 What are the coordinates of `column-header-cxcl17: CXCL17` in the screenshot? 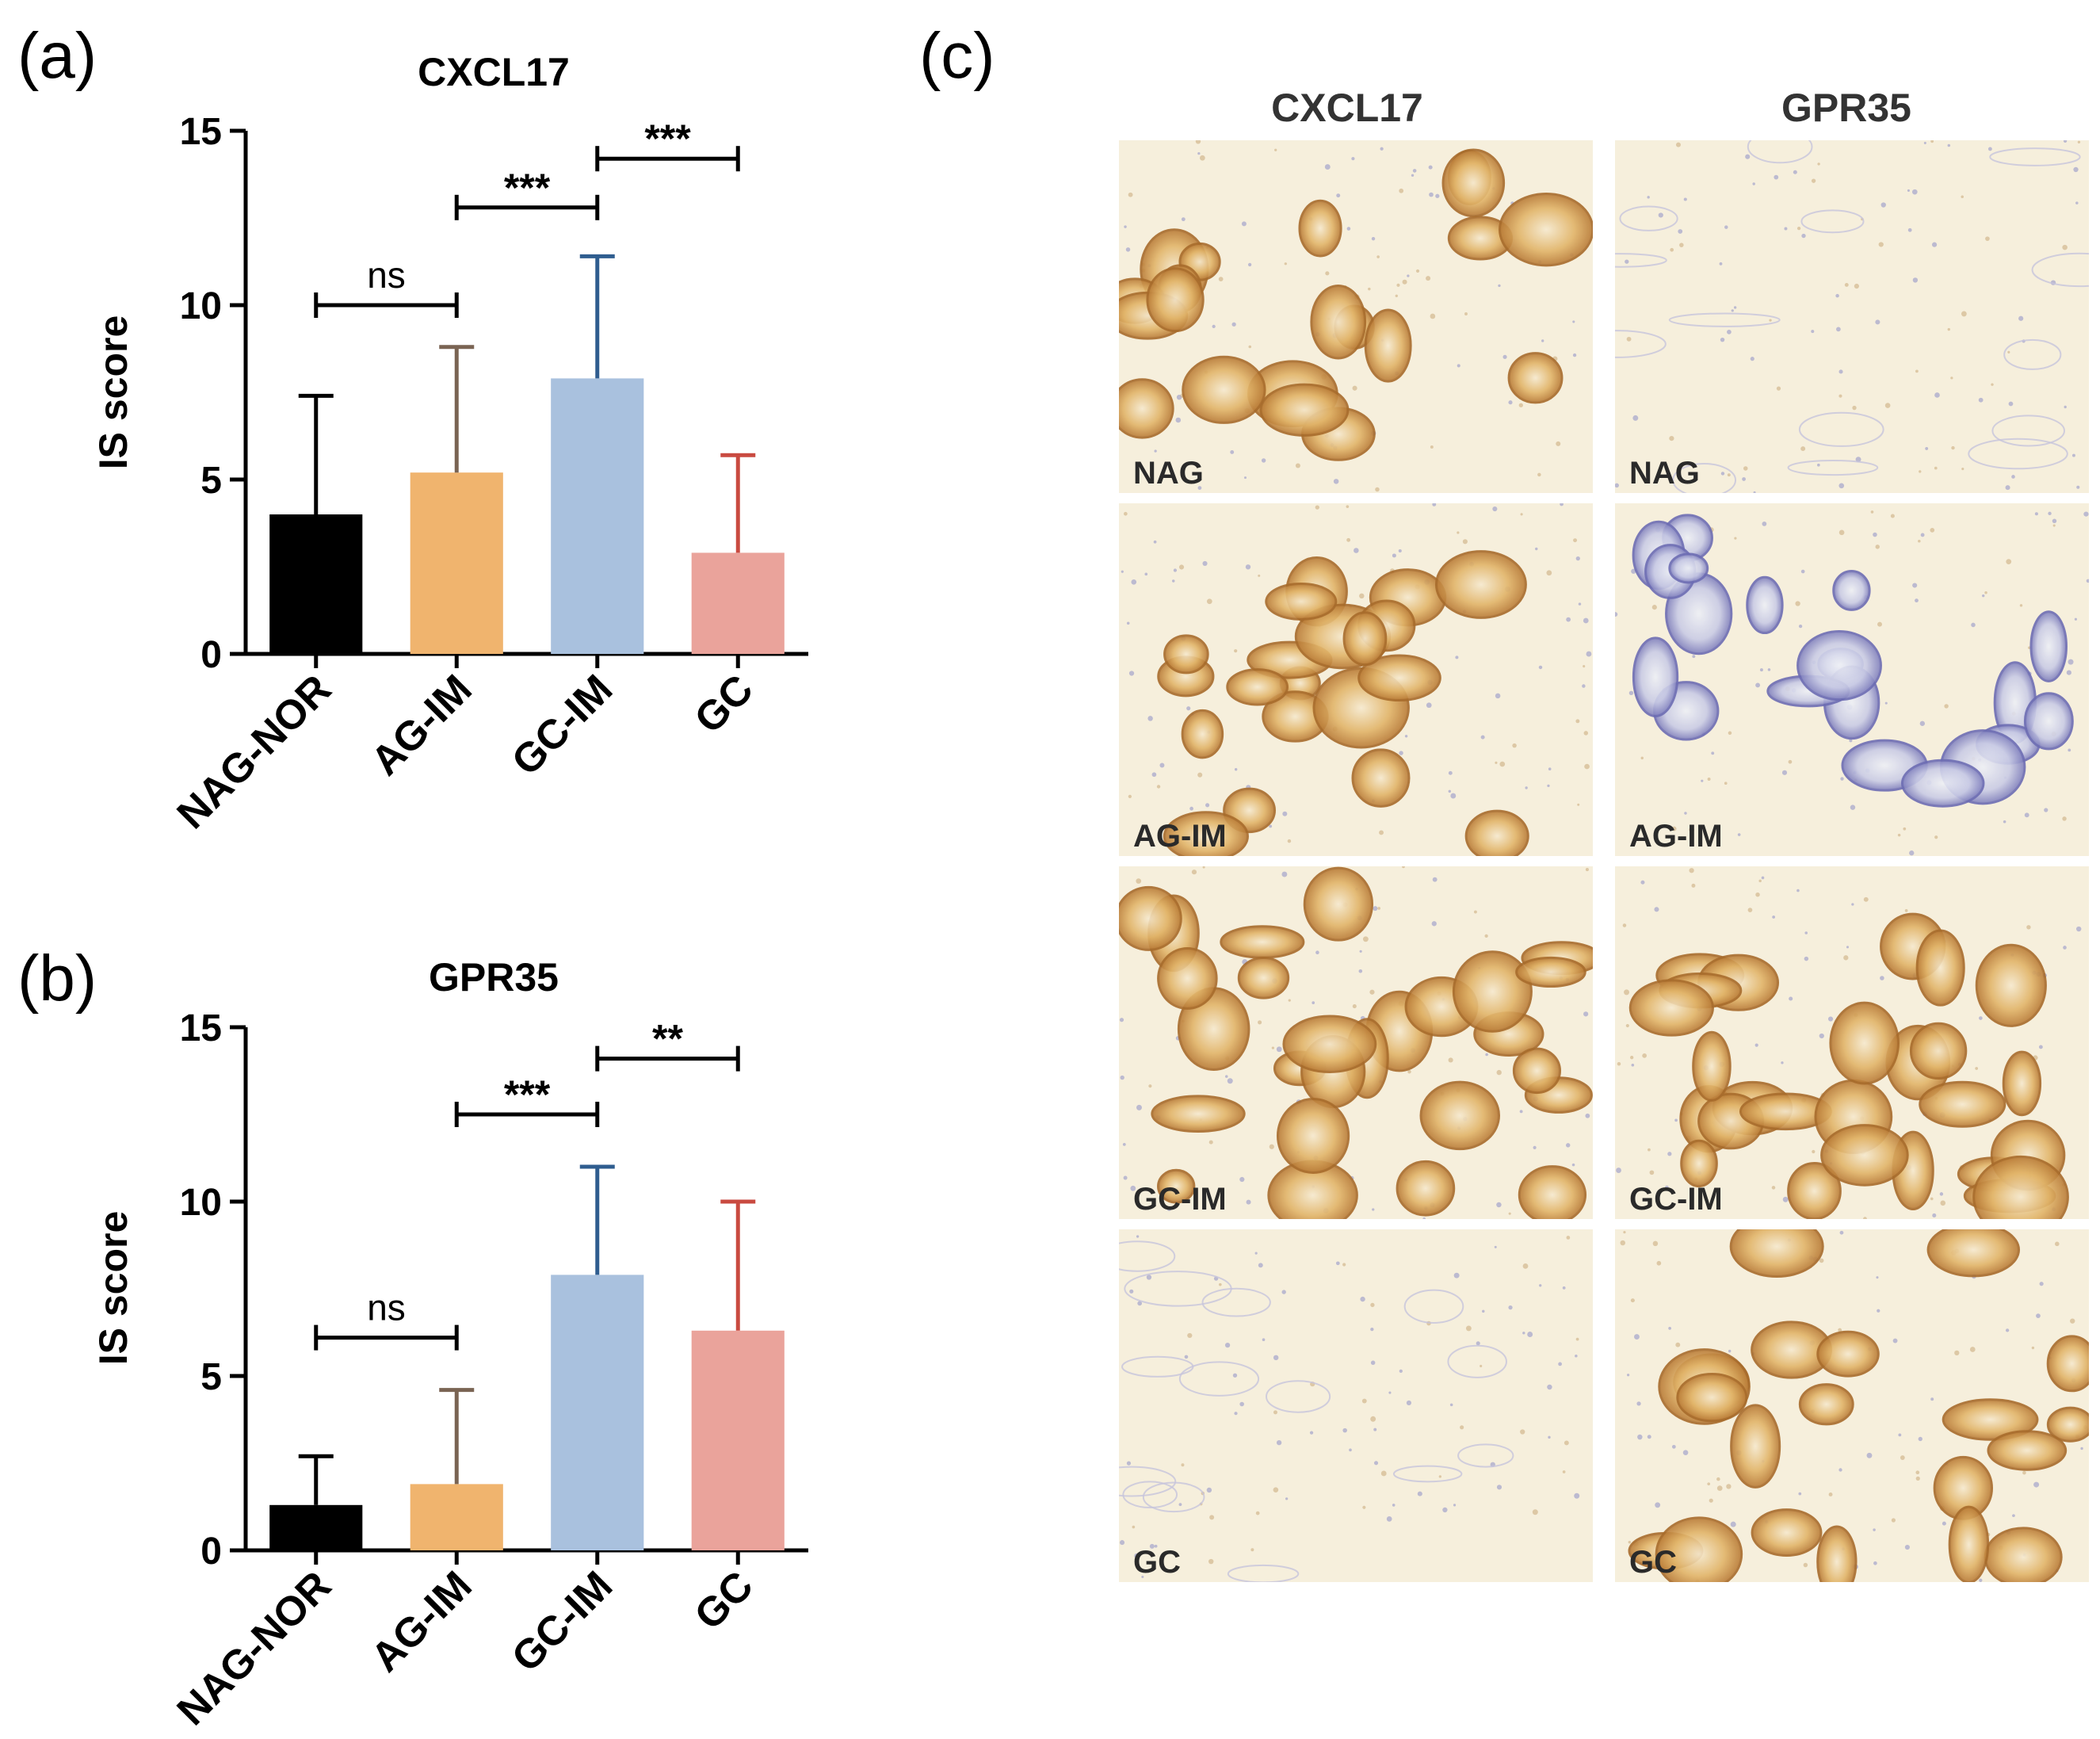 It's located at (1347, 108).